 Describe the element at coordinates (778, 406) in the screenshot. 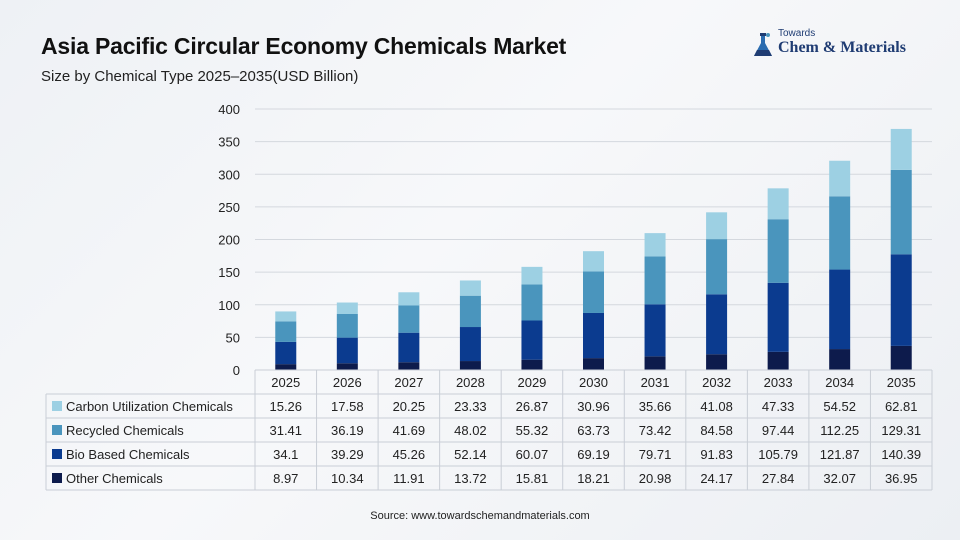

I see `data-value: 47.33` at that location.